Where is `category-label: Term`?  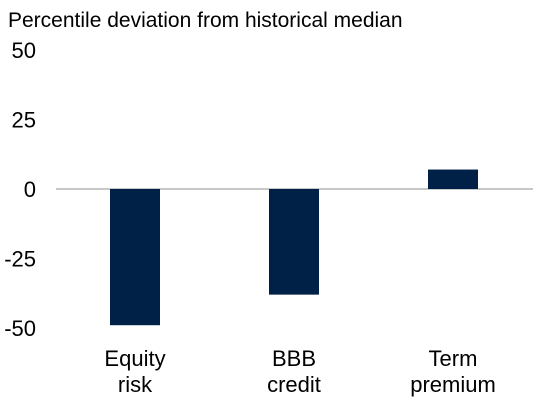 category-label: Term is located at coordinates (453, 358).